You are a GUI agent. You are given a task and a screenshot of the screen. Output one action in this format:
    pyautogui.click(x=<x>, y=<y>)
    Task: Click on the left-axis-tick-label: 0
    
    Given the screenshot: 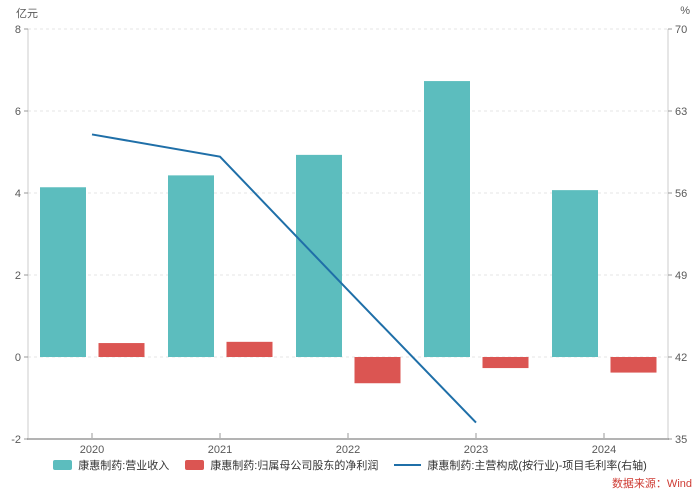 What is the action you would take?
    pyautogui.click(x=18, y=358)
    